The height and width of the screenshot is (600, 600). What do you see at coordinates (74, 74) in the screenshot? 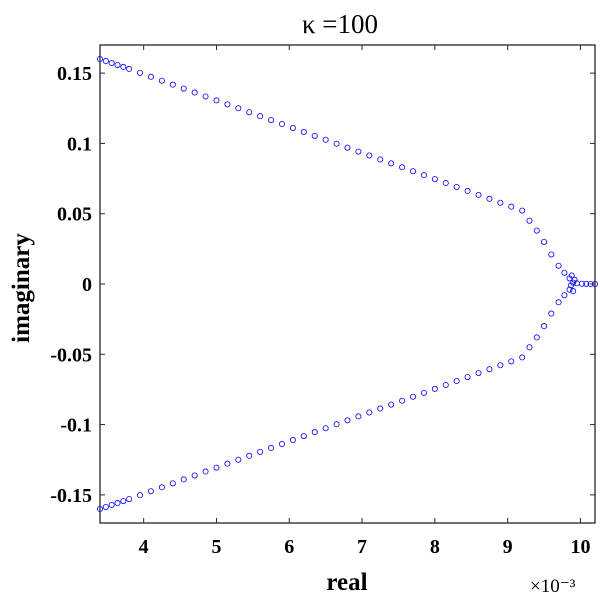
I see `y-tick-label: 0.15` at bounding box center [74, 74].